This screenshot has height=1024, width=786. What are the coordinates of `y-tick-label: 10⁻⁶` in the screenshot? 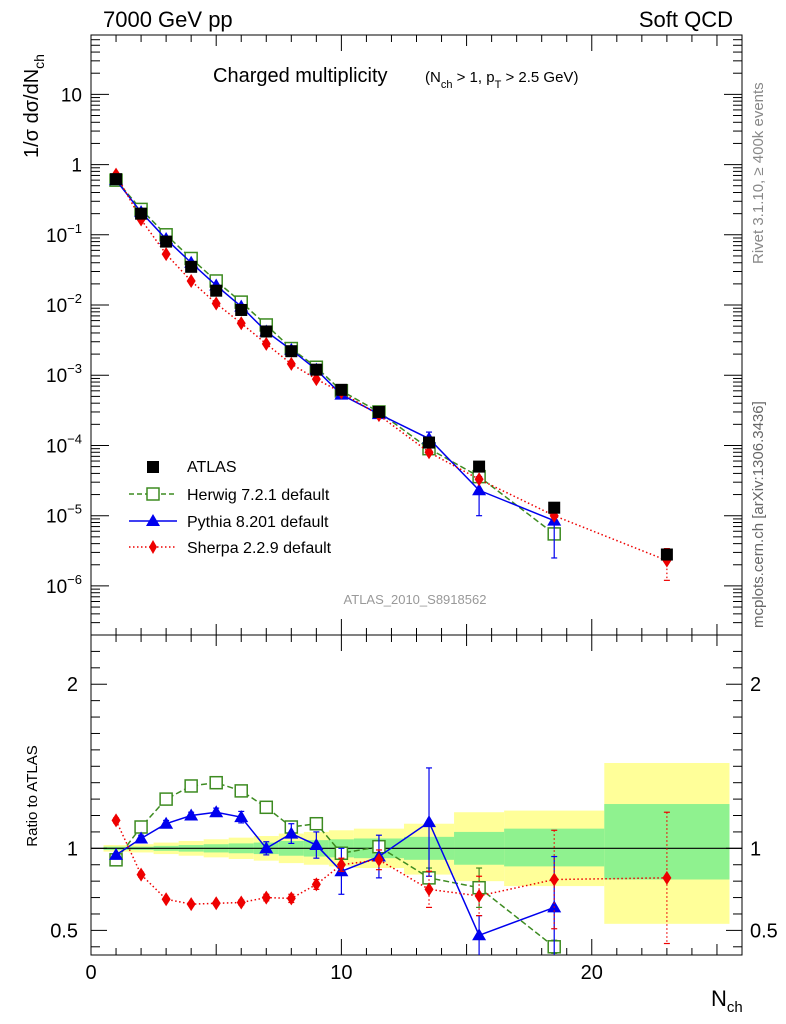 It's located at (64, 585).